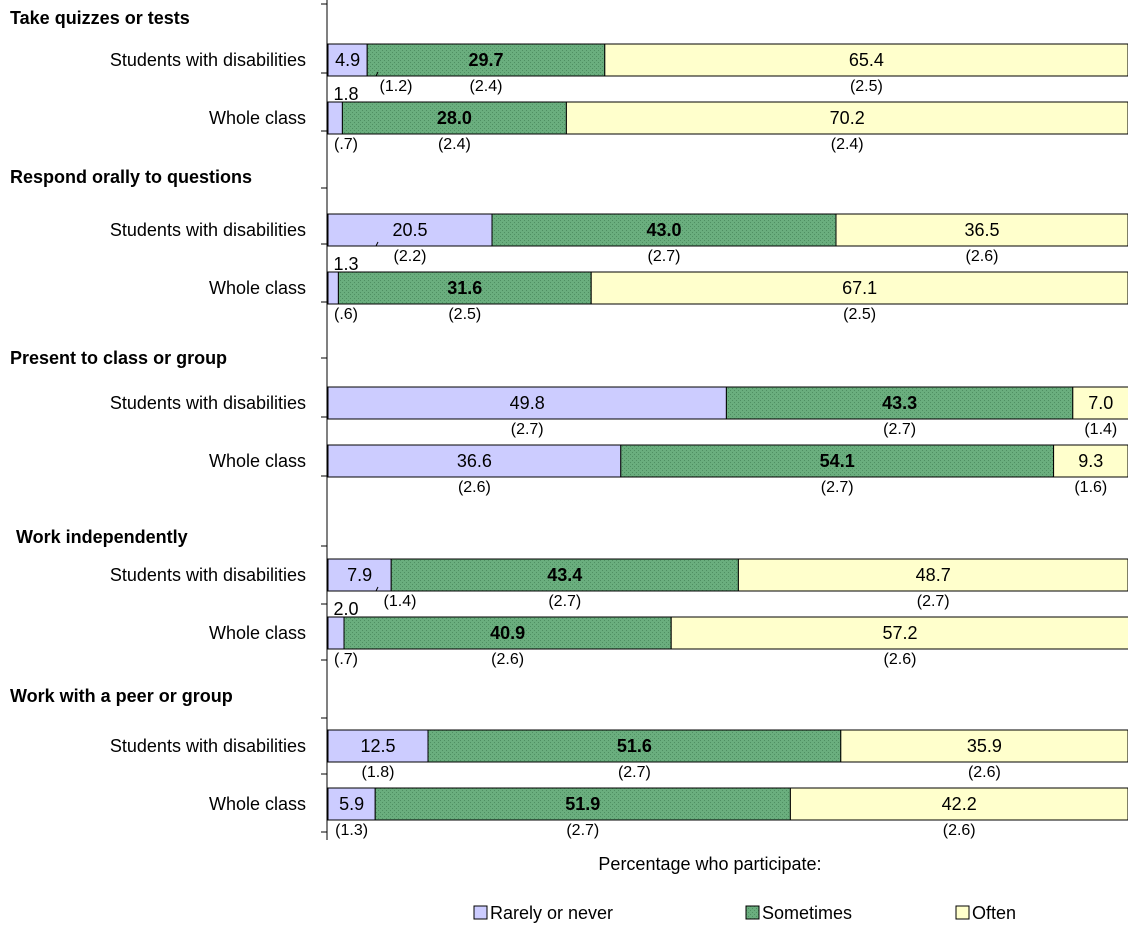  I want to click on value-label-rarely: 12.5, so click(377, 746).